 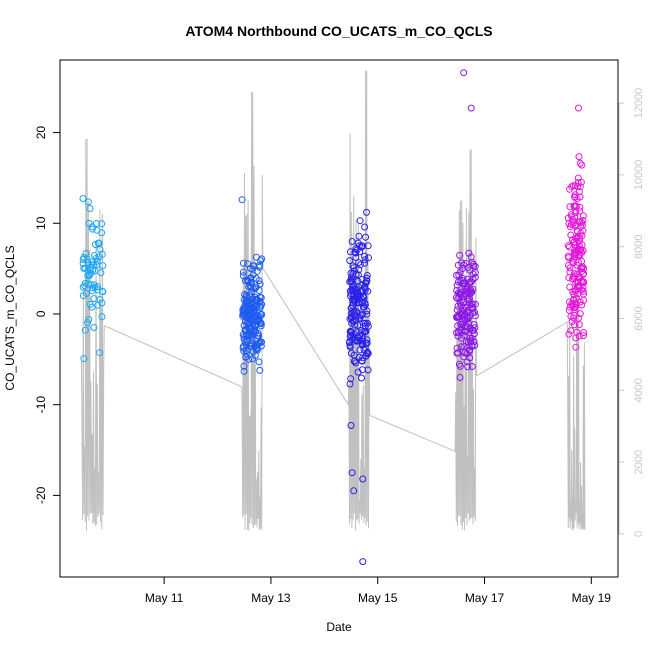 What do you see at coordinates (639, 318) in the screenshot?
I see `y2-tick-label: 6000` at bounding box center [639, 318].